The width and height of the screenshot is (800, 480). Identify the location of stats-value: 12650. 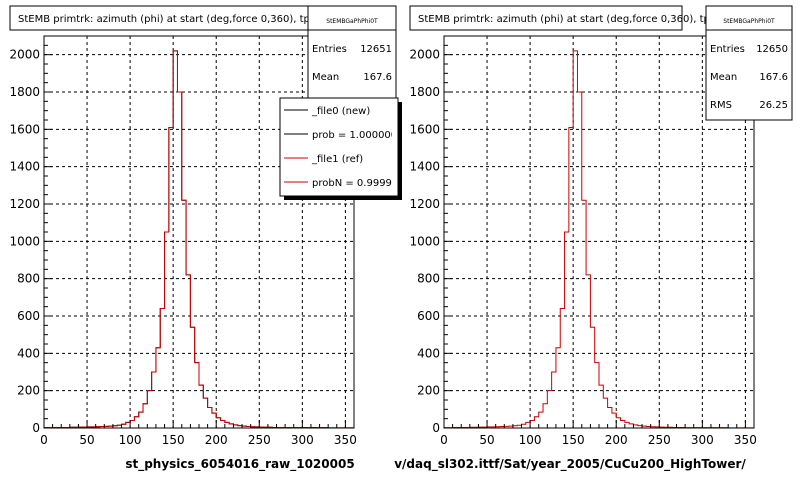
(772, 49).